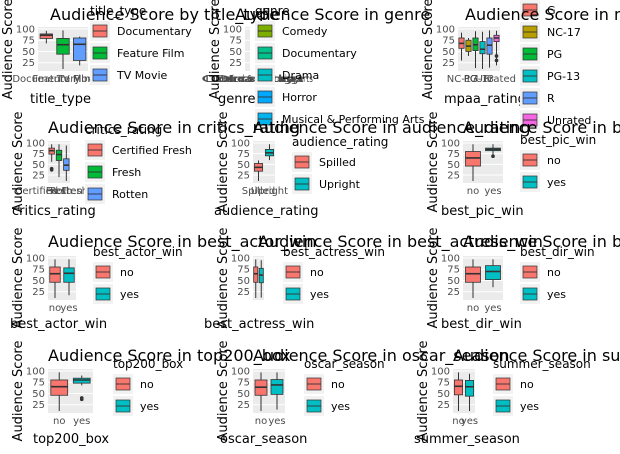 The width and height of the screenshot is (620, 454). What do you see at coordinates (138, 252) in the screenshot?
I see `legend-title: best_actor_win` at bounding box center [138, 252].